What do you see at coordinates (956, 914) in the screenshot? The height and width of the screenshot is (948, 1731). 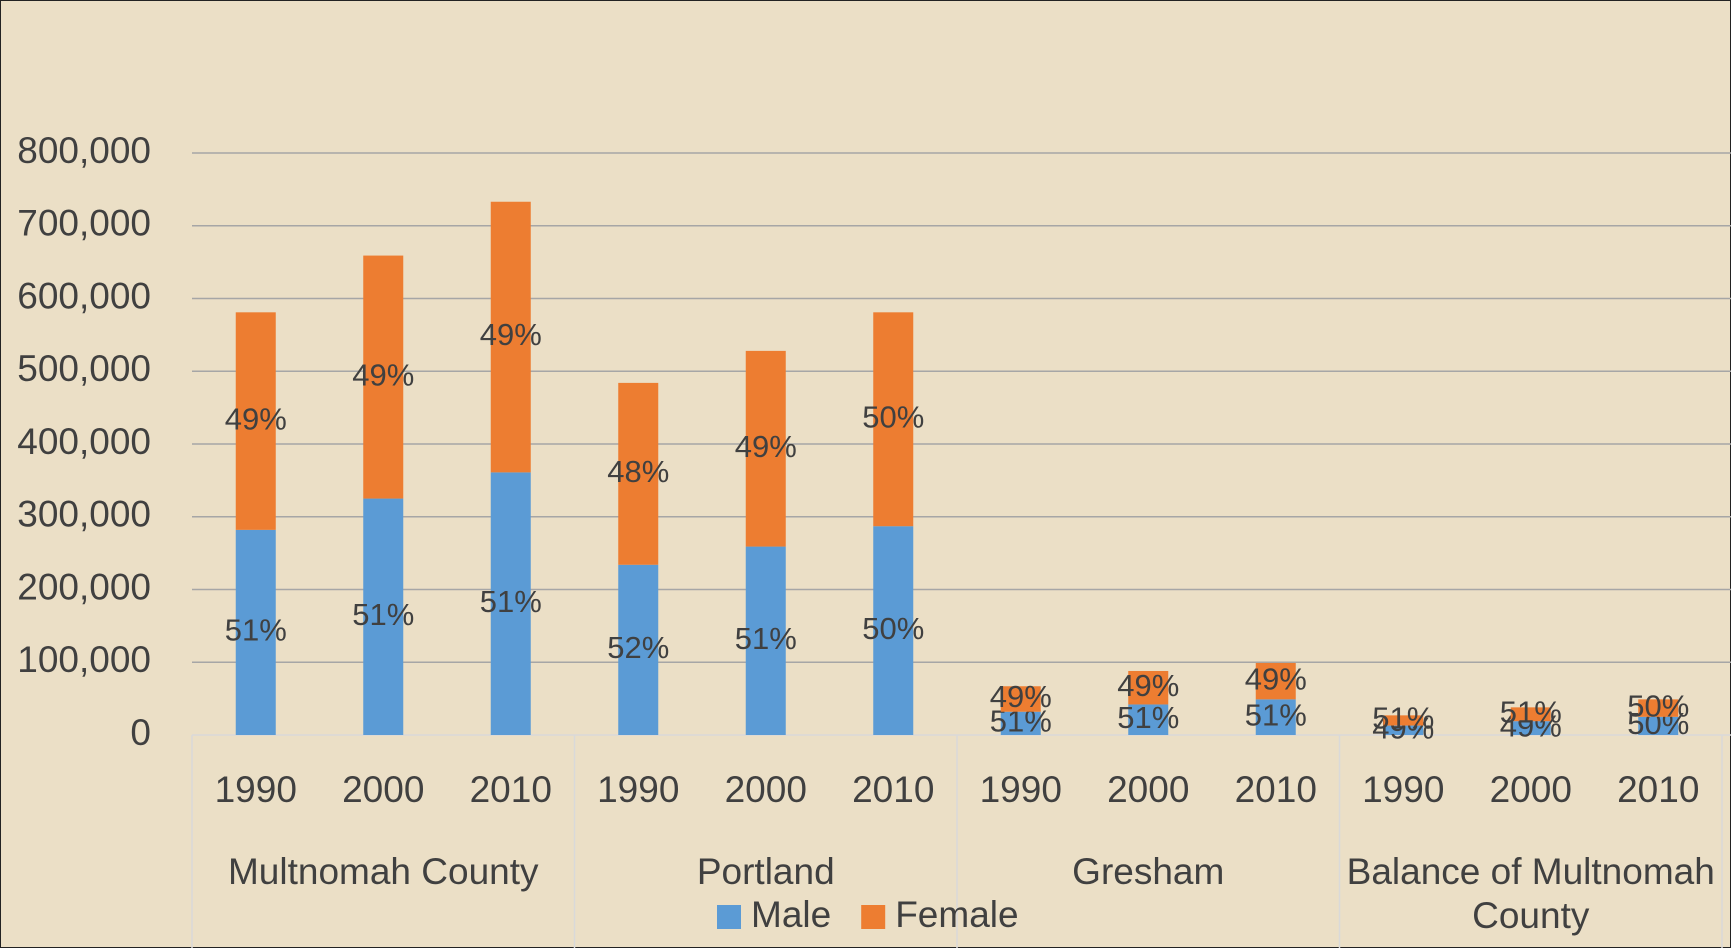 I see `legend-label: Female` at bounding box center [956, 914].